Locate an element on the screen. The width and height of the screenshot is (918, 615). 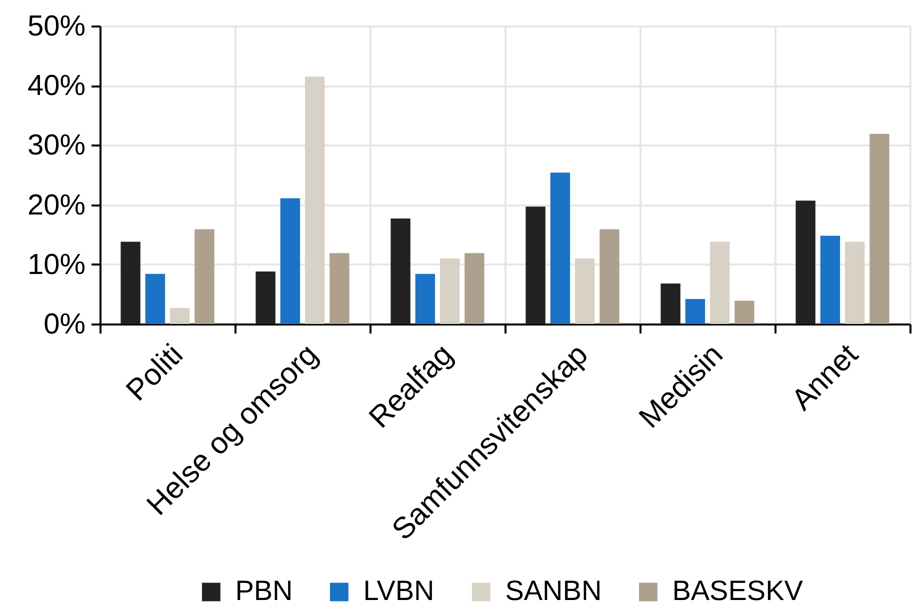
y-tick-label: 40% is located at coordinates (56, 86).